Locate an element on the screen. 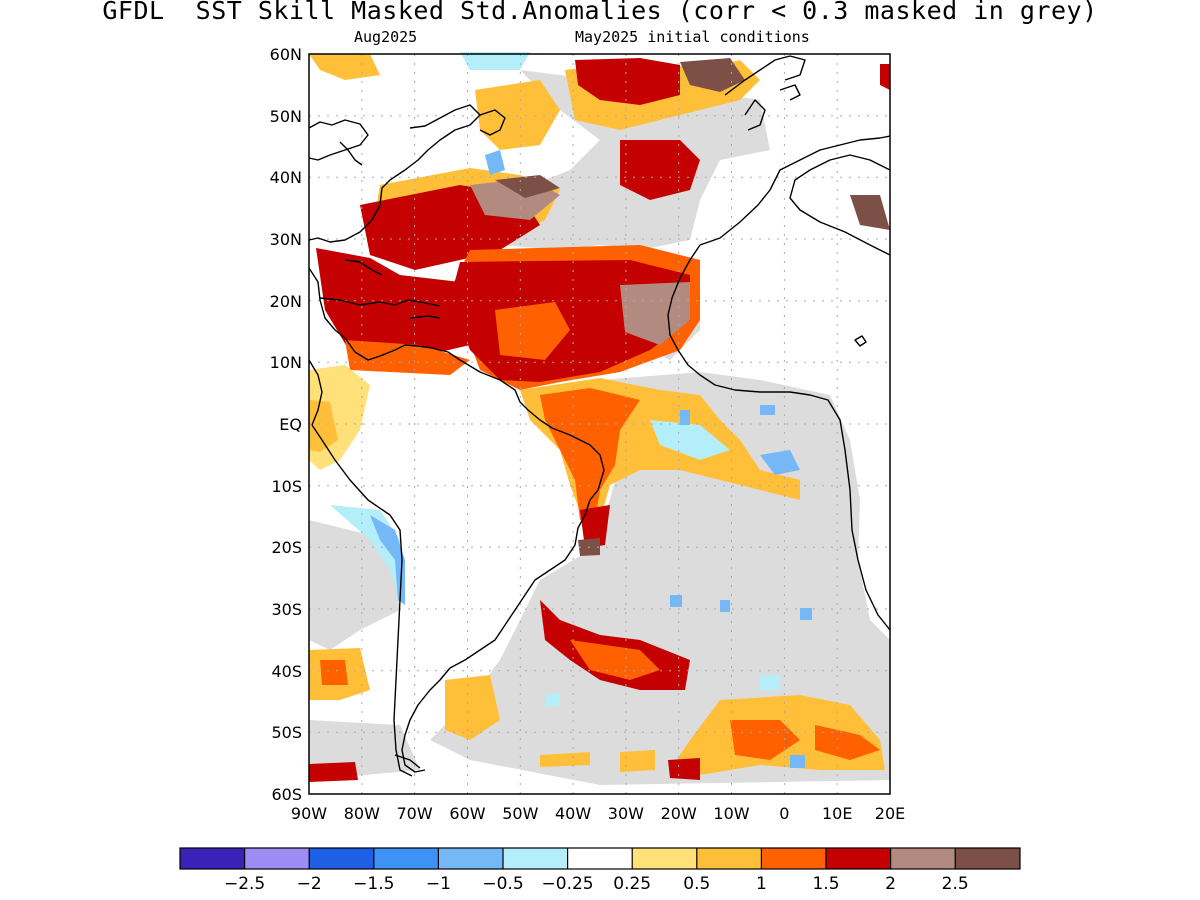 The image size is (1200, 900). lon-label: 10E is located at coordinates (837, 813).